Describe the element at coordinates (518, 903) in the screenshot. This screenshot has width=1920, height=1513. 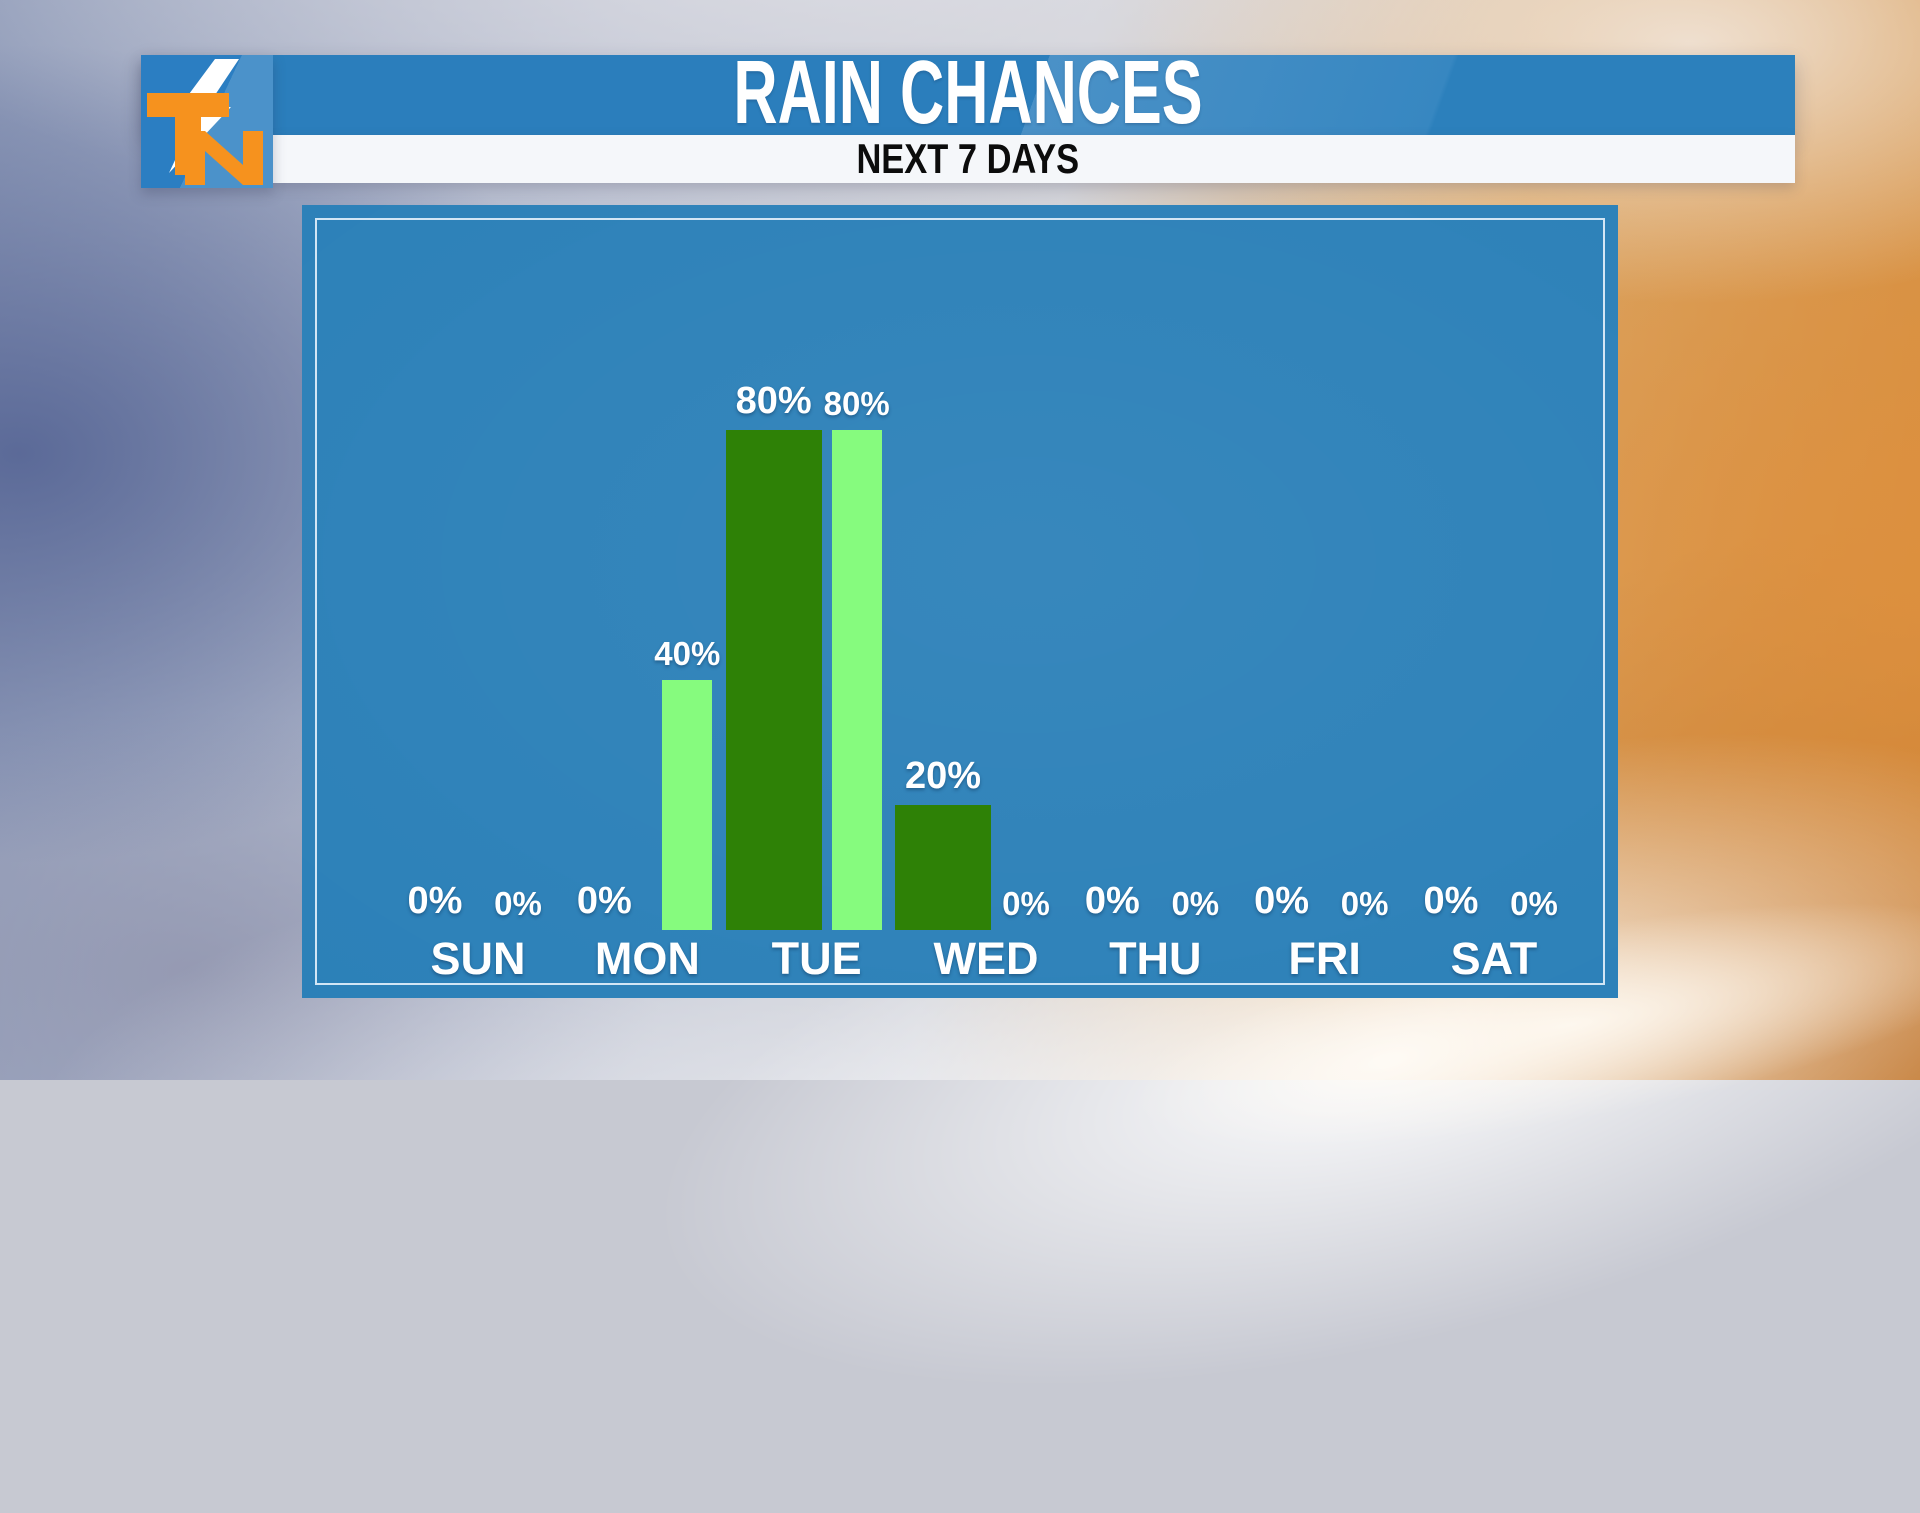
I see `value-label-sun-2: 0%` at that location.